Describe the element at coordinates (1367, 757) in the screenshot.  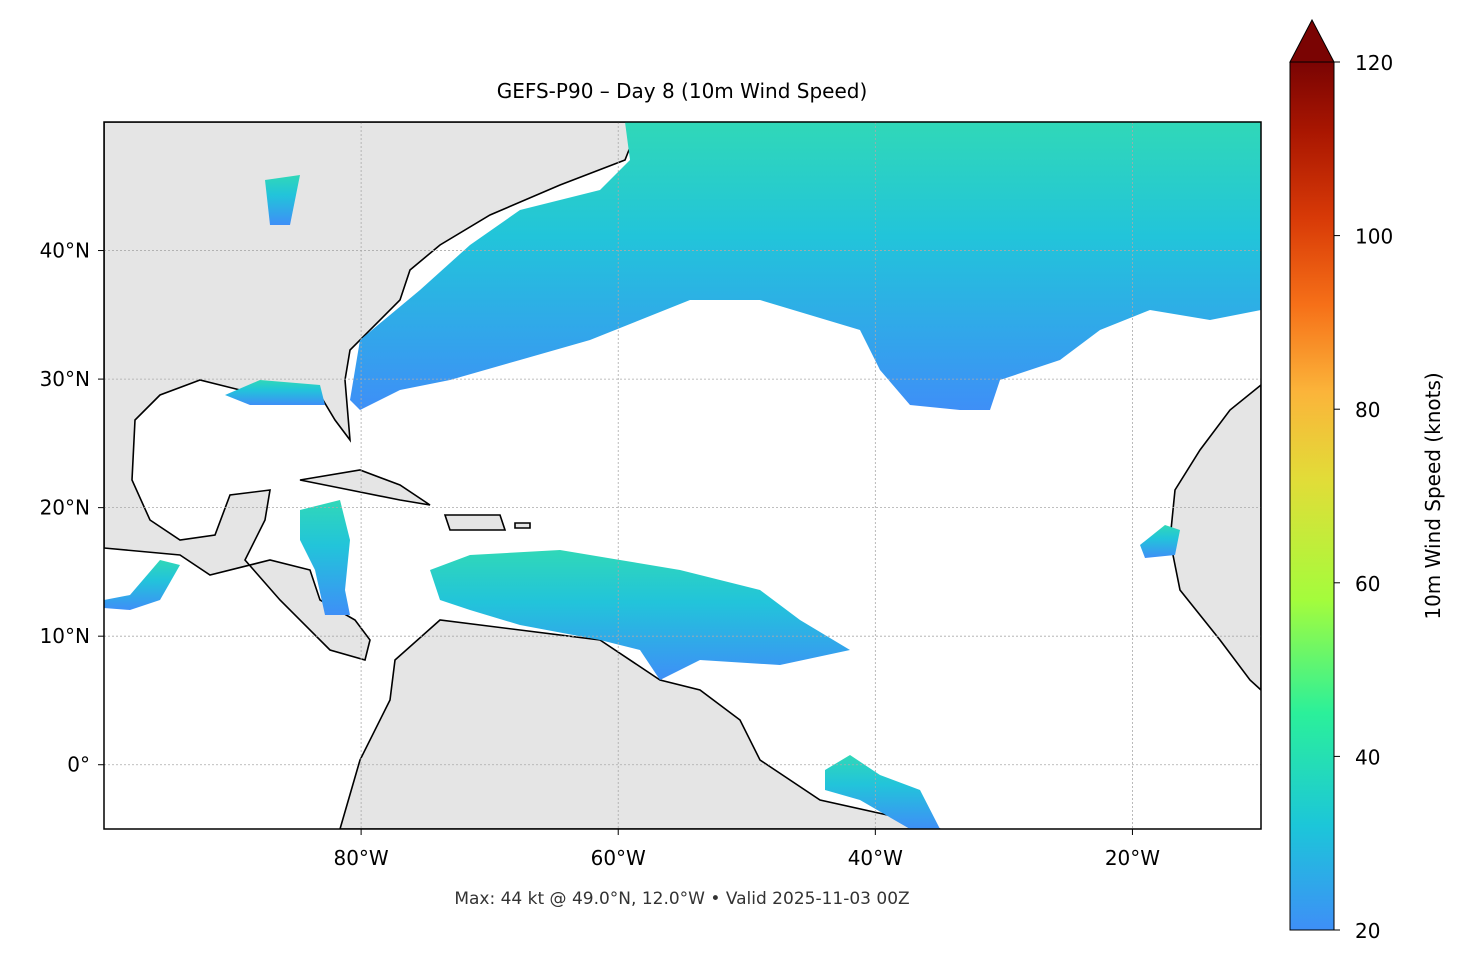
I see `colorbar-tick-label: 40` at that location.